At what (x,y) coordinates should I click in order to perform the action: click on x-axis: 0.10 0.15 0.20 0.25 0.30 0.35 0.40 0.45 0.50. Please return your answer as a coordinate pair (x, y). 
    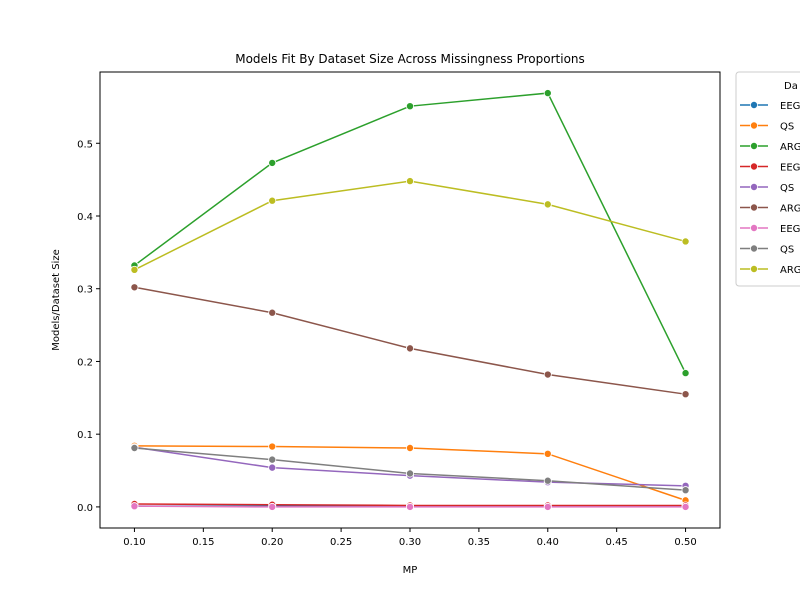
    Looking at the image, I should click on (410, 538).